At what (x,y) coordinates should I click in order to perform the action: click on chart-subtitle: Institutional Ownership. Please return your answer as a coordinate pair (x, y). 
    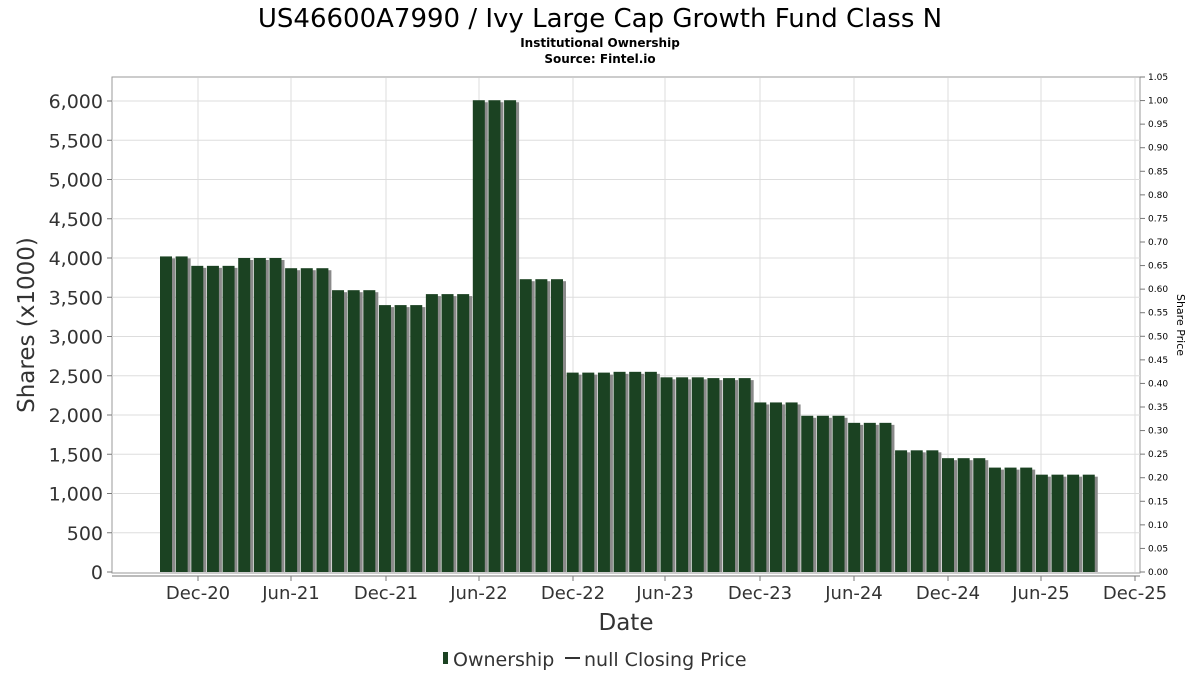
    Looking at the image, I should click on (600, 43).